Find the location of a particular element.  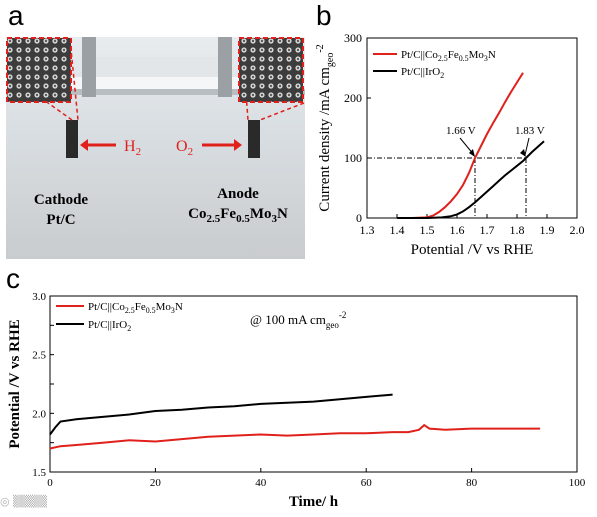

x-tick-label: 1.6 is located at coordinates (457, 230).